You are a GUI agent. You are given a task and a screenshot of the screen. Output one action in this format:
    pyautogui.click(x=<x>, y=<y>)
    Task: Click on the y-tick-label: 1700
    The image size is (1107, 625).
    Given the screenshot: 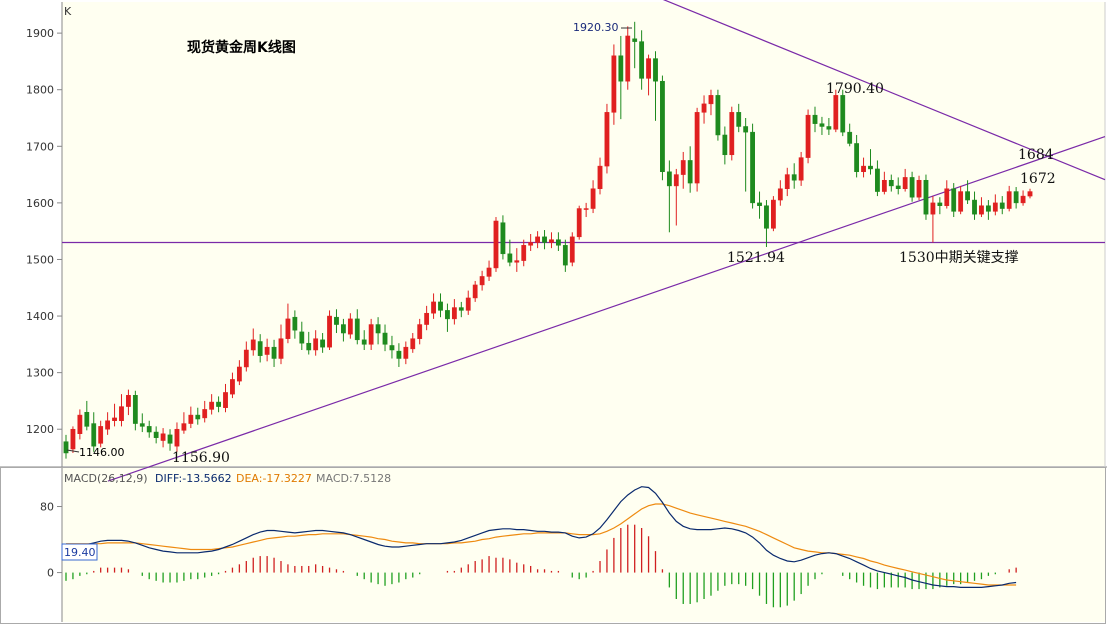 What is the action you would take?
    pyautogui.click(x=40, y=146)
    